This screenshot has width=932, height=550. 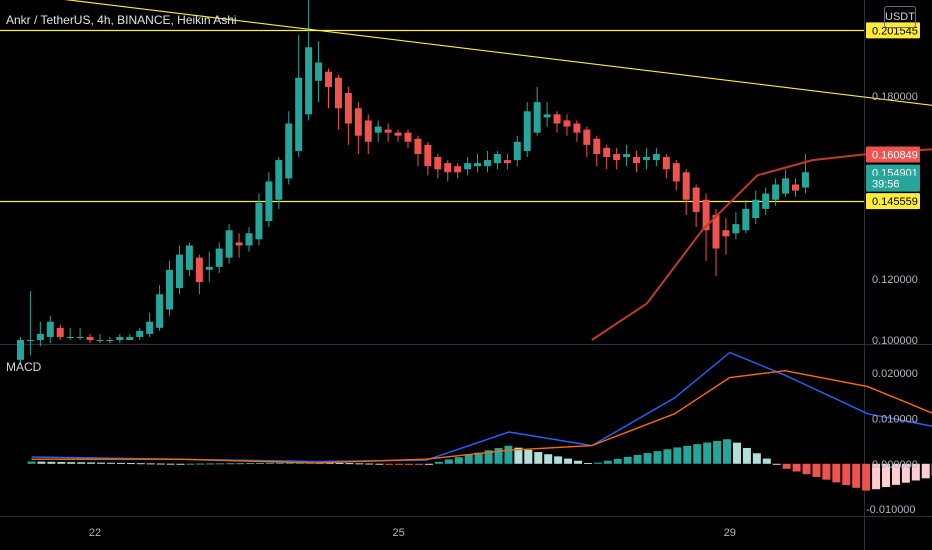 I want to click on price-tag, so click(x=893, y=30).